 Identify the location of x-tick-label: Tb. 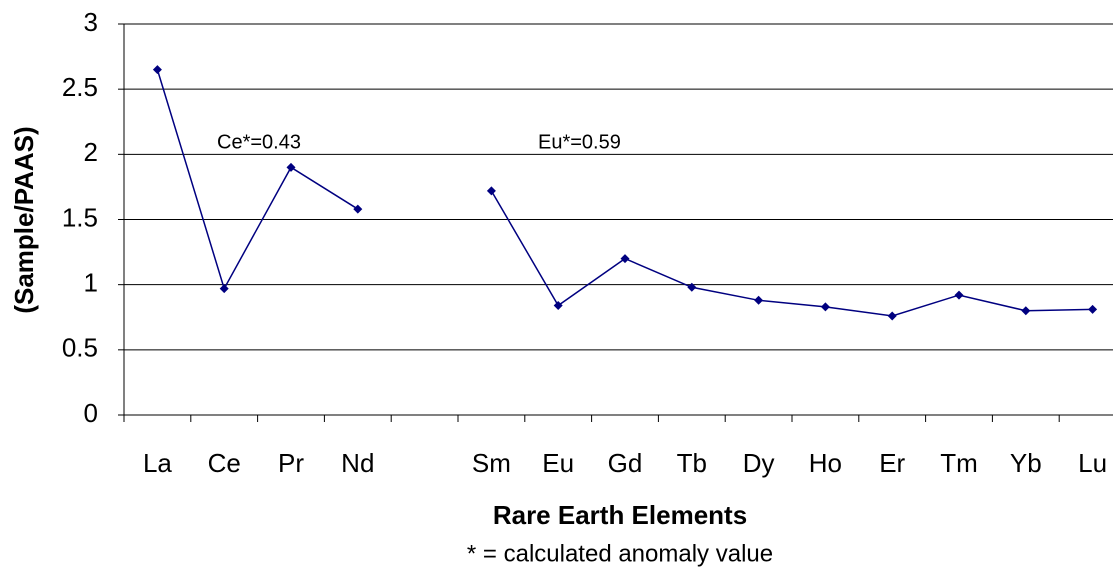
(692, 463).